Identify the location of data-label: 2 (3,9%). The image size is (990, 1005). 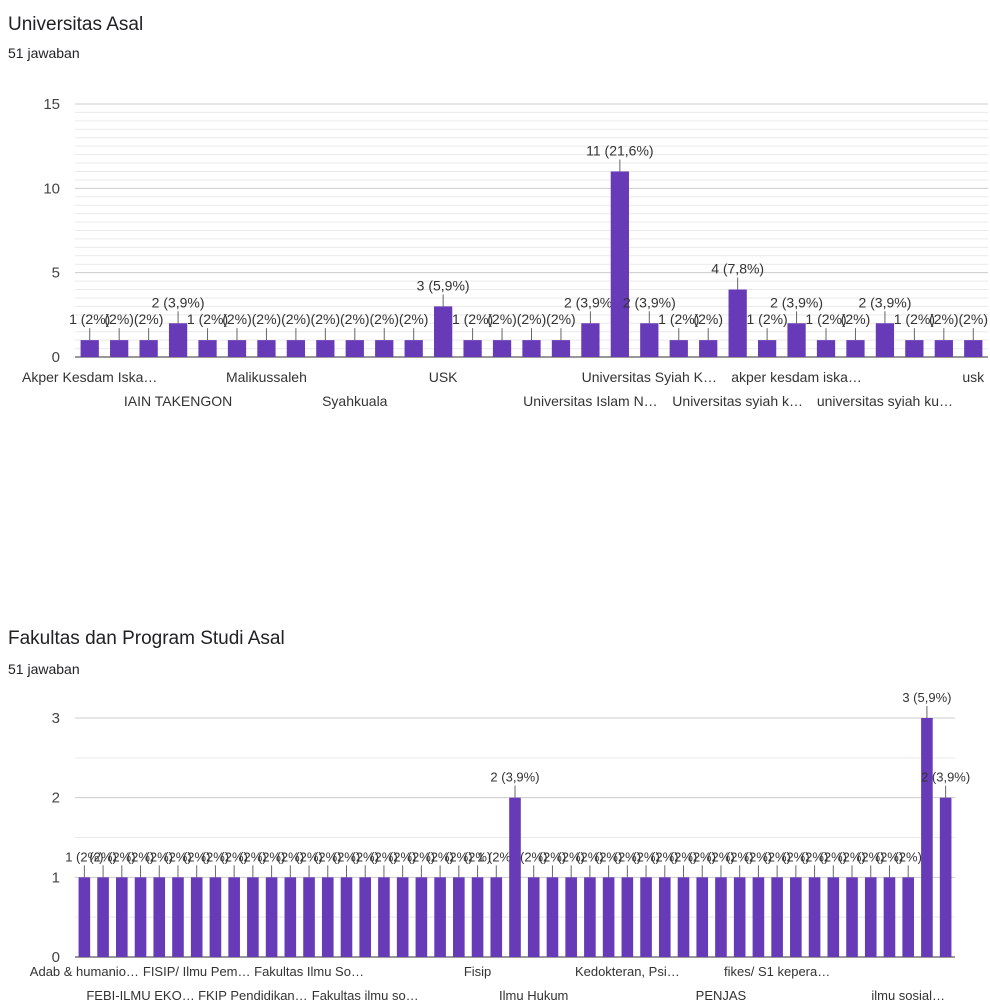
(796, 302).